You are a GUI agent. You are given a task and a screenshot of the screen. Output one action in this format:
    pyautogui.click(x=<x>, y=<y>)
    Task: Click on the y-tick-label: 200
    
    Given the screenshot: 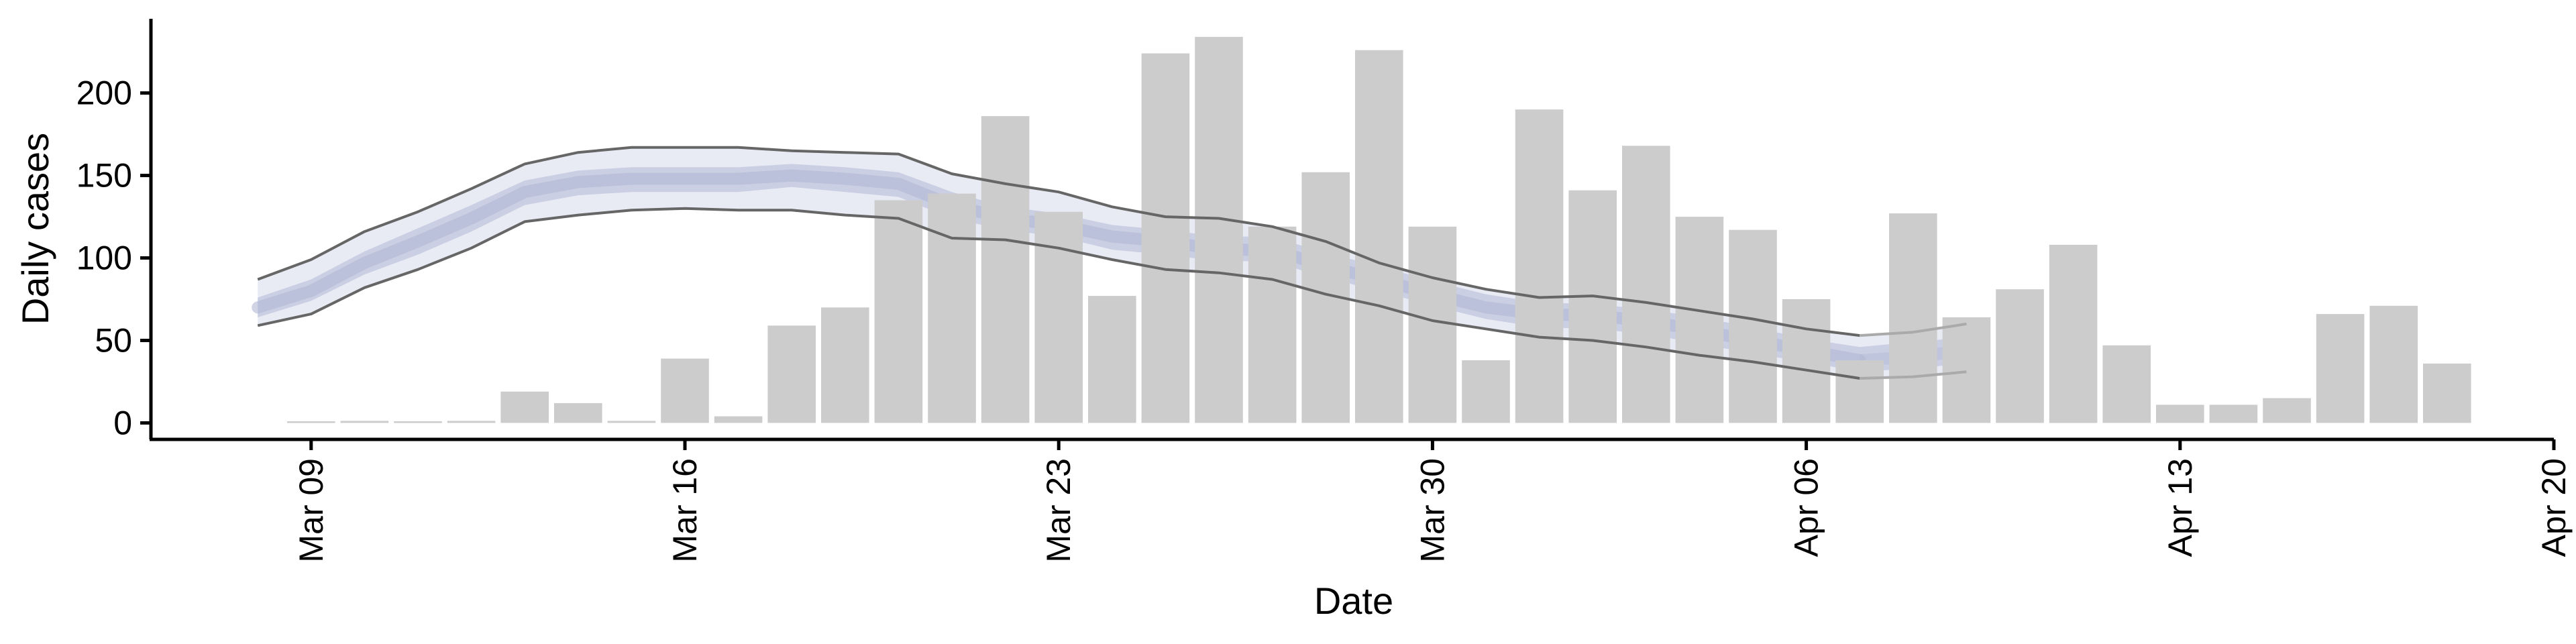 What is the action you would take?
    pyautogui.click(x=104, y=93)
    